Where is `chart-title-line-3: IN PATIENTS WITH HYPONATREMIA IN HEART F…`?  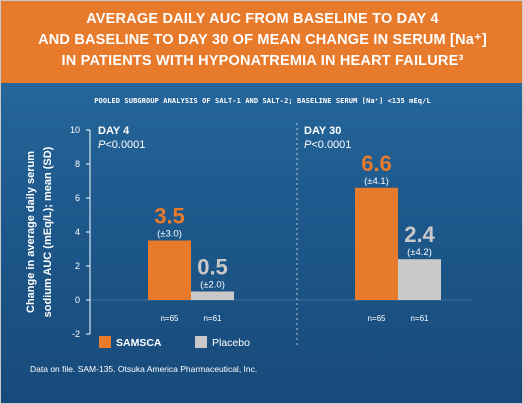 chart-title-line-3: IN PATIENTS WITH HYPONATREMIA IN HEART F… is located at coordinates (262, 61).